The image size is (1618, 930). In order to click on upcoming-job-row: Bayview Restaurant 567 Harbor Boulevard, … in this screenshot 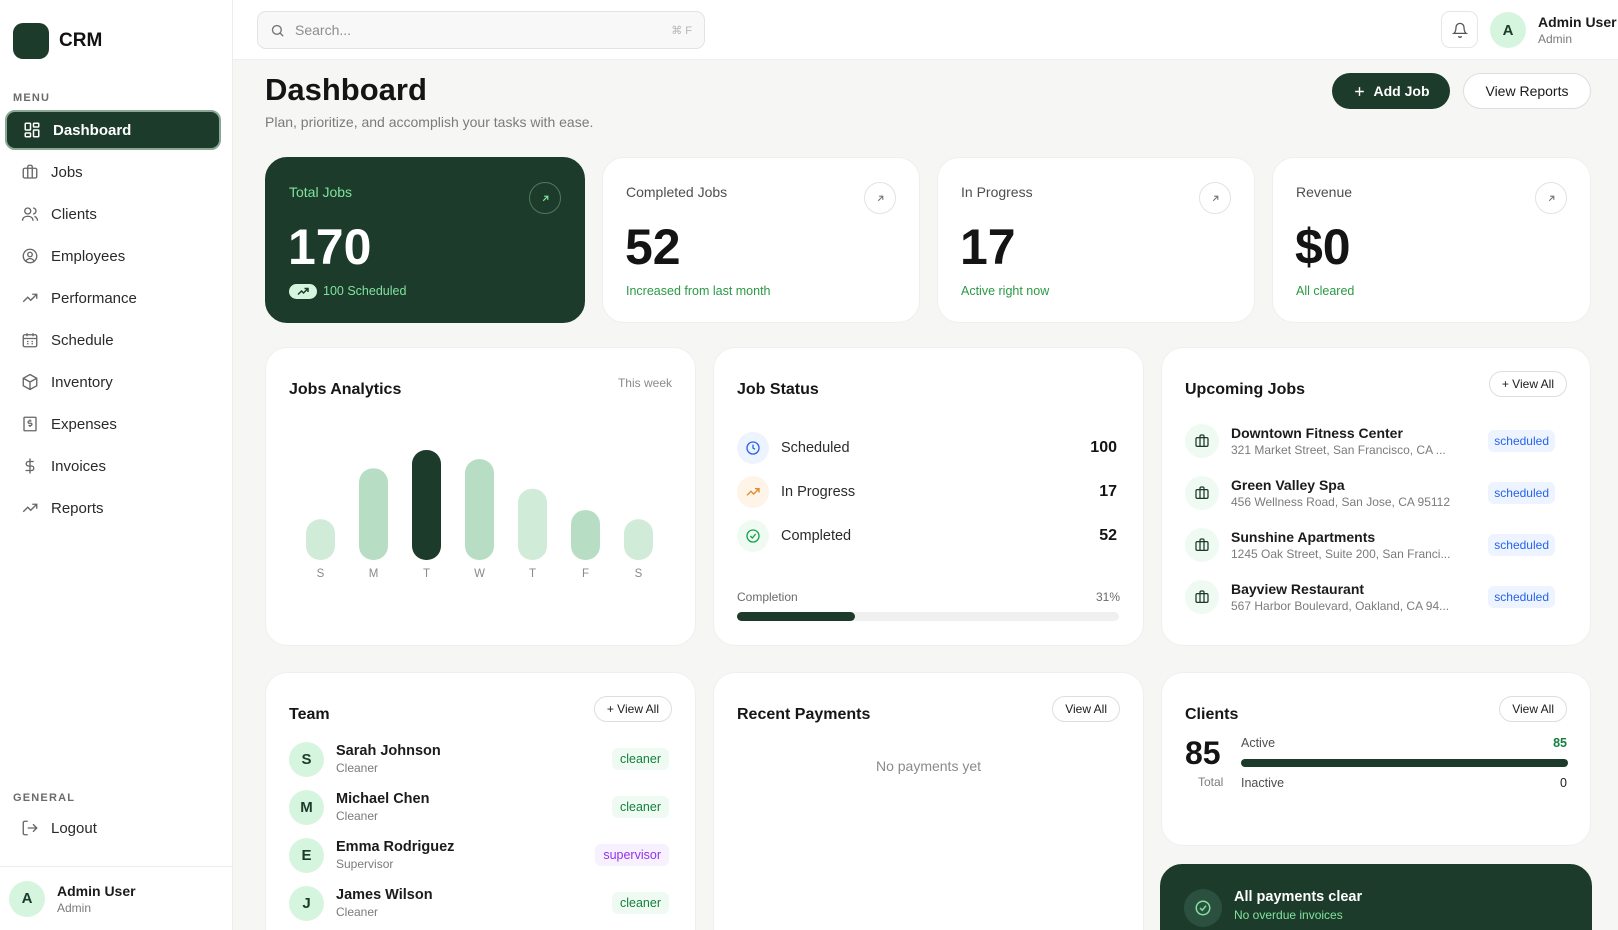, I will do `click(1370, 597)`.